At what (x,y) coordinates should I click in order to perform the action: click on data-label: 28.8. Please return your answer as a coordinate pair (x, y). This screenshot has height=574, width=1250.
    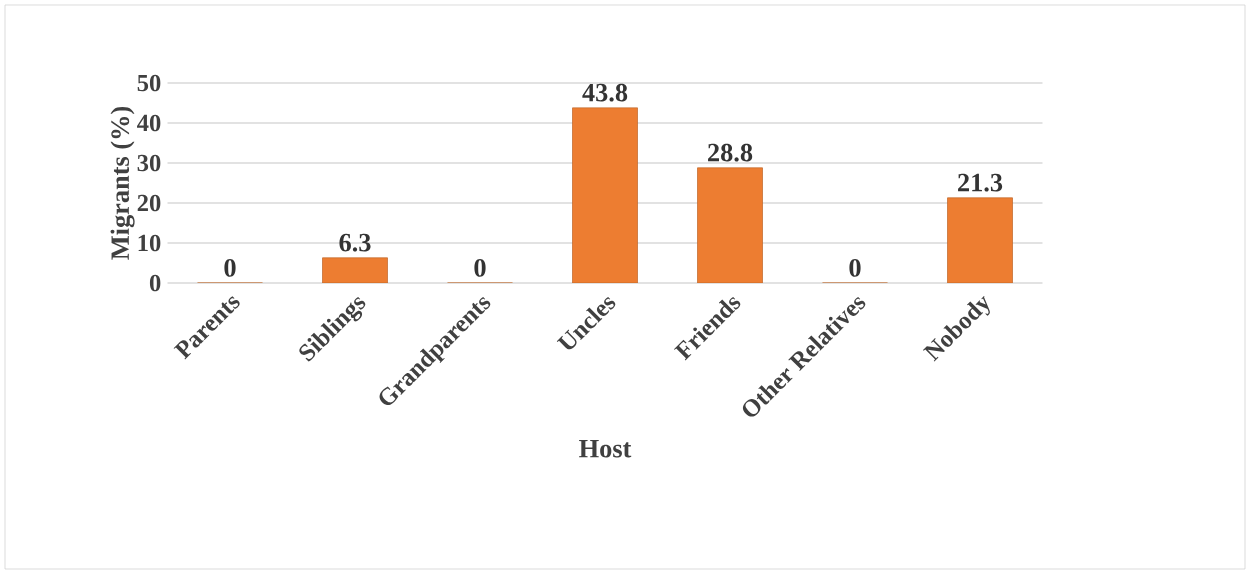
    Looking at the image, I should click on (730, 152).